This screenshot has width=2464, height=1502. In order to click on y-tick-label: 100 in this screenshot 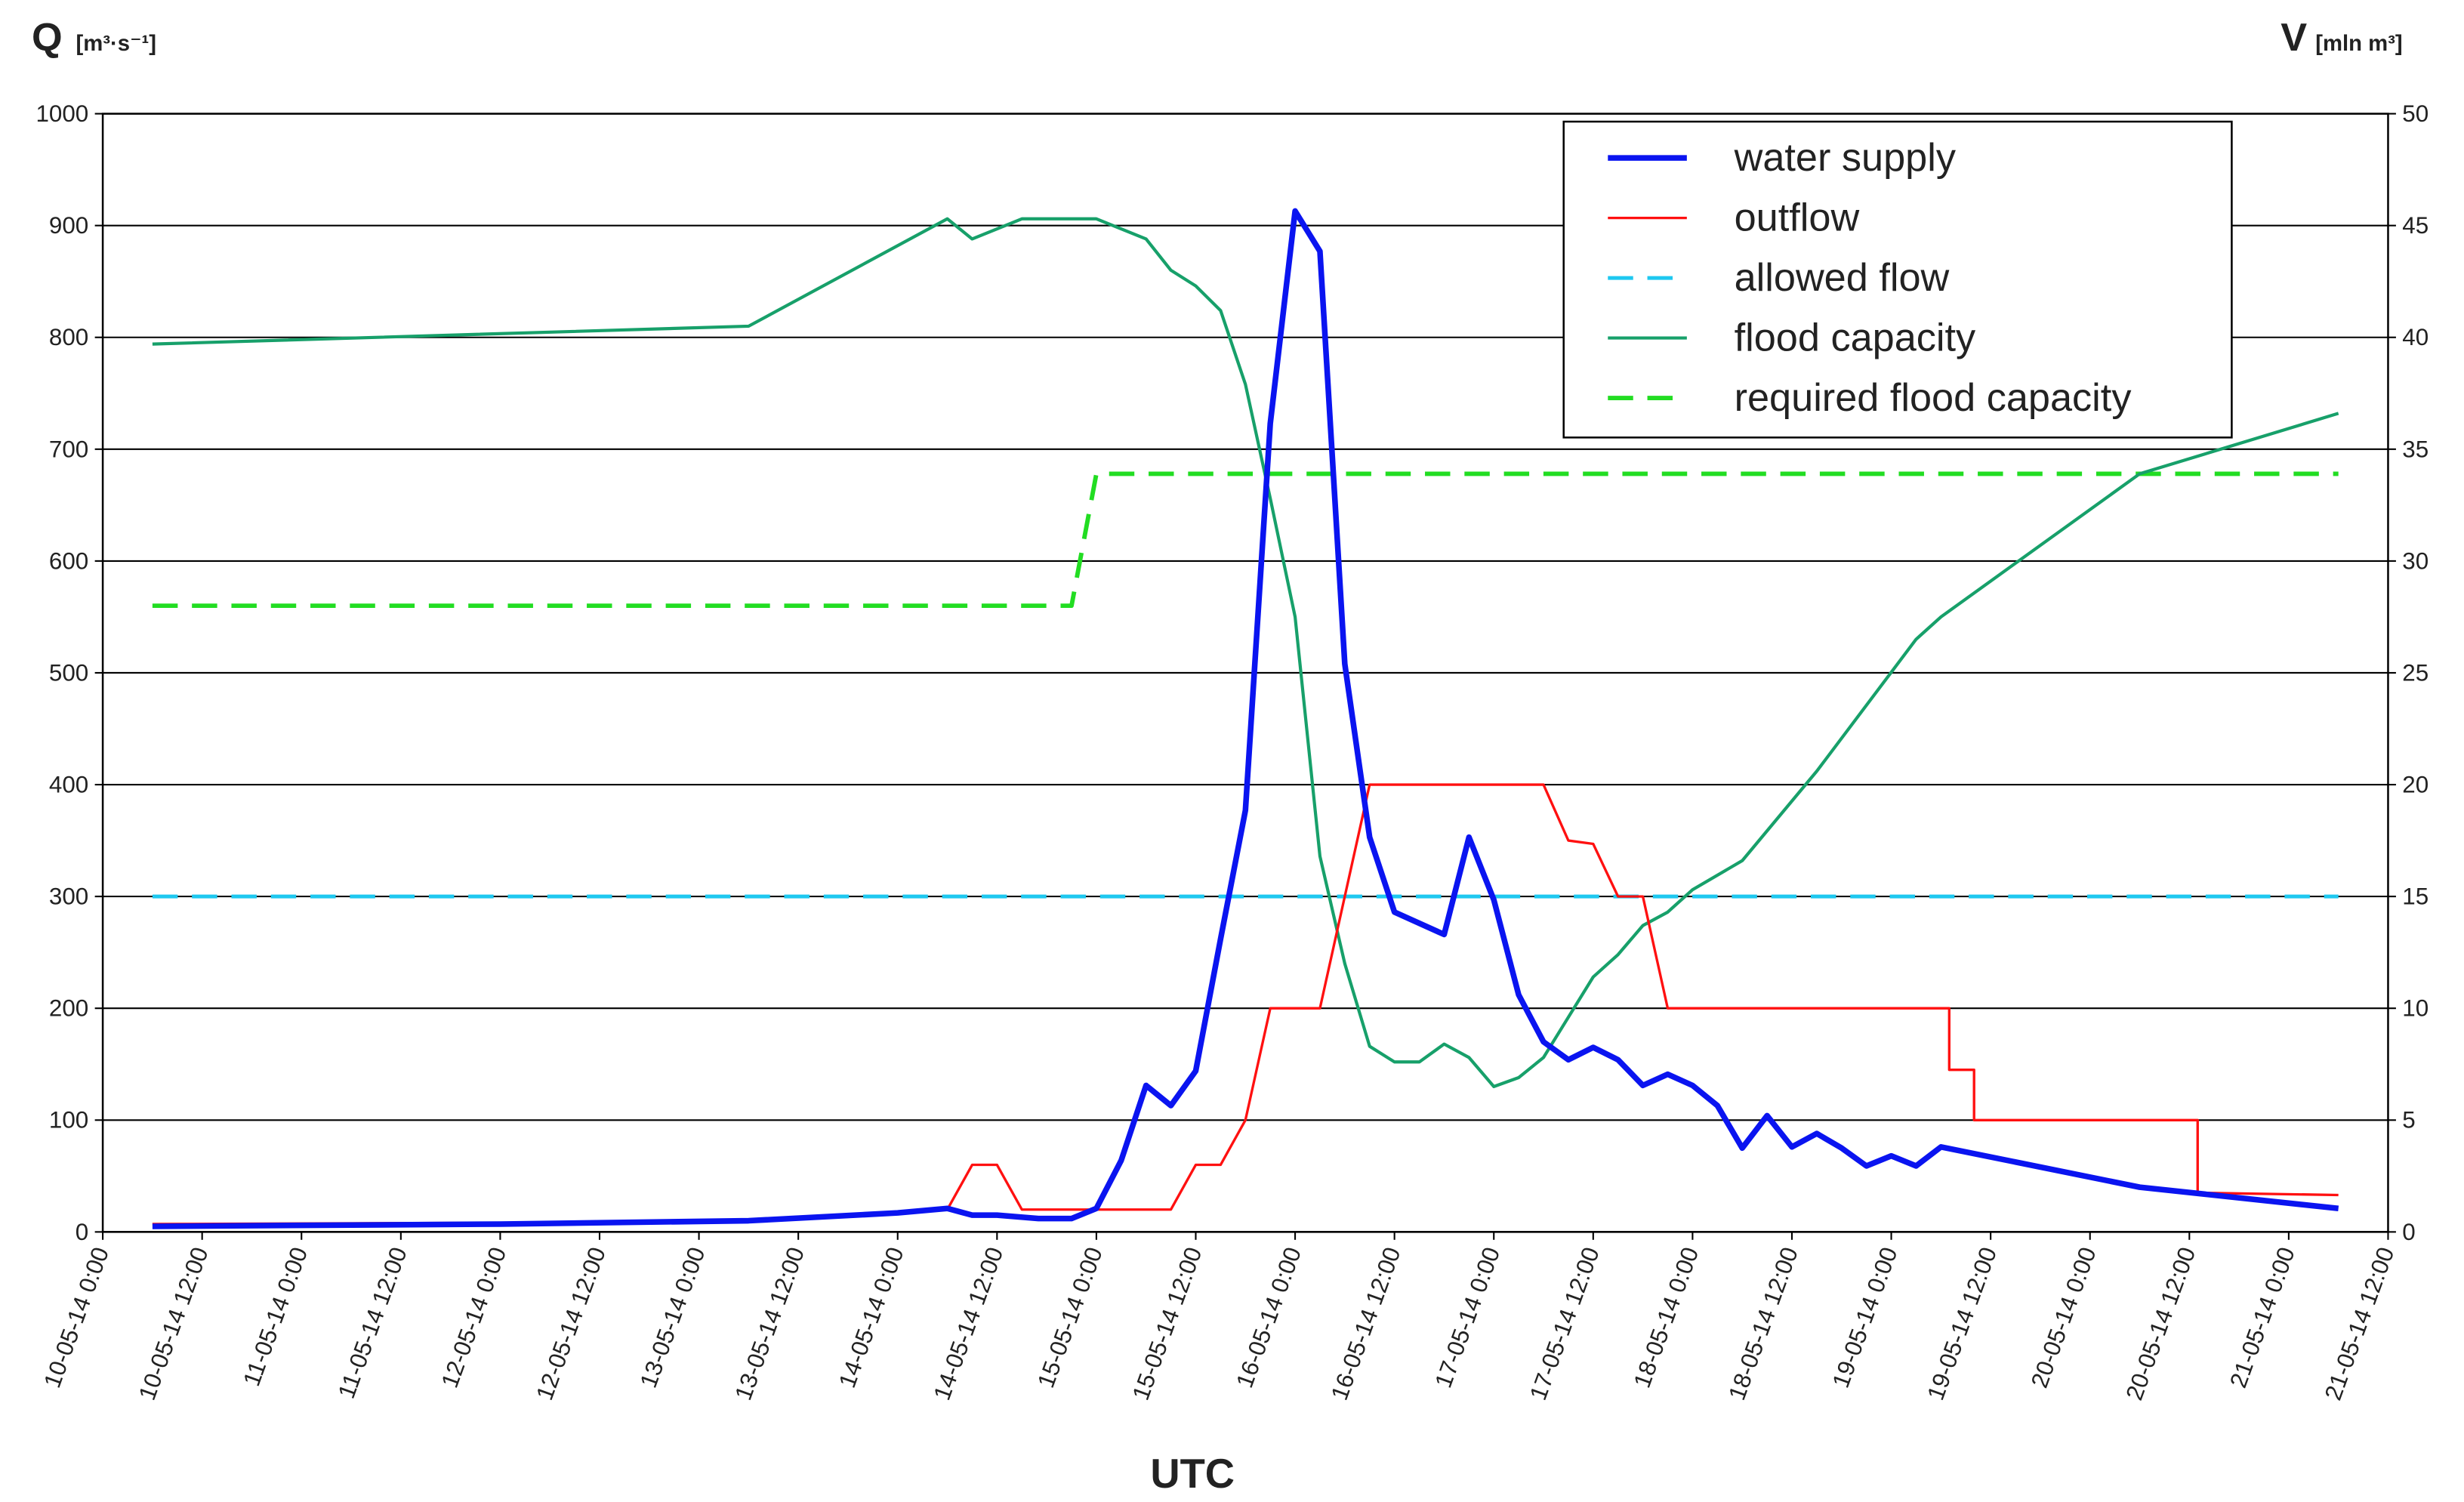, I will do `click(68, 1120)`.